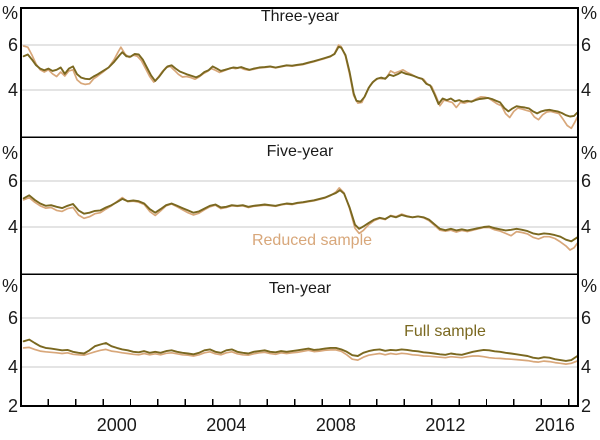 This screenshot has width=600, height=440. I want to click on x-axis-year-label: 2000, so click(116, 425).